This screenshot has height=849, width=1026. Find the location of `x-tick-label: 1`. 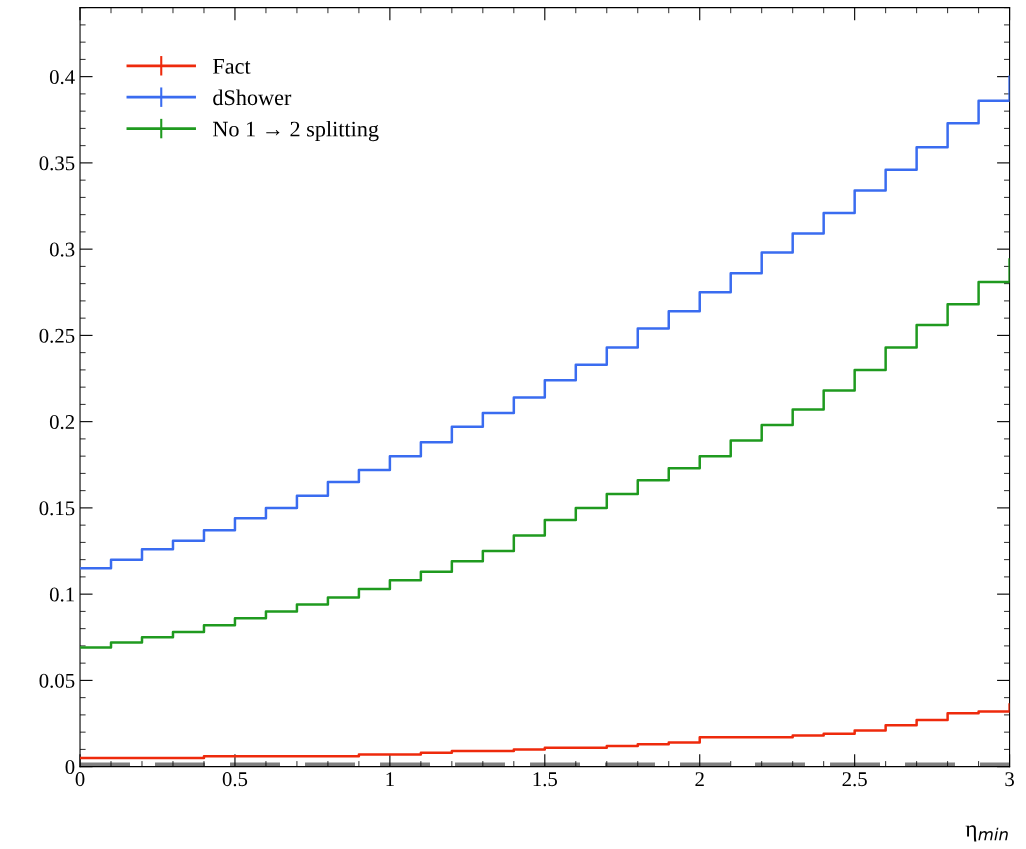

x-tick-label: 1 is located at coordinates (390, 779).